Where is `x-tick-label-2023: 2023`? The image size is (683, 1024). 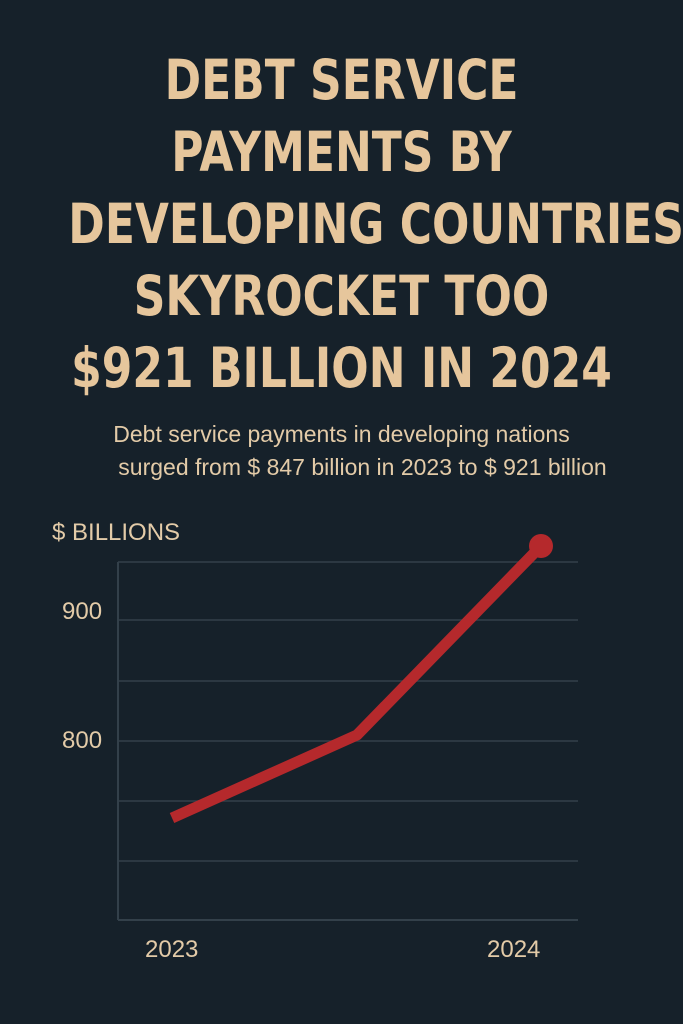 x-tick-label-2023: 2023 is located at coordinates (171, 949).